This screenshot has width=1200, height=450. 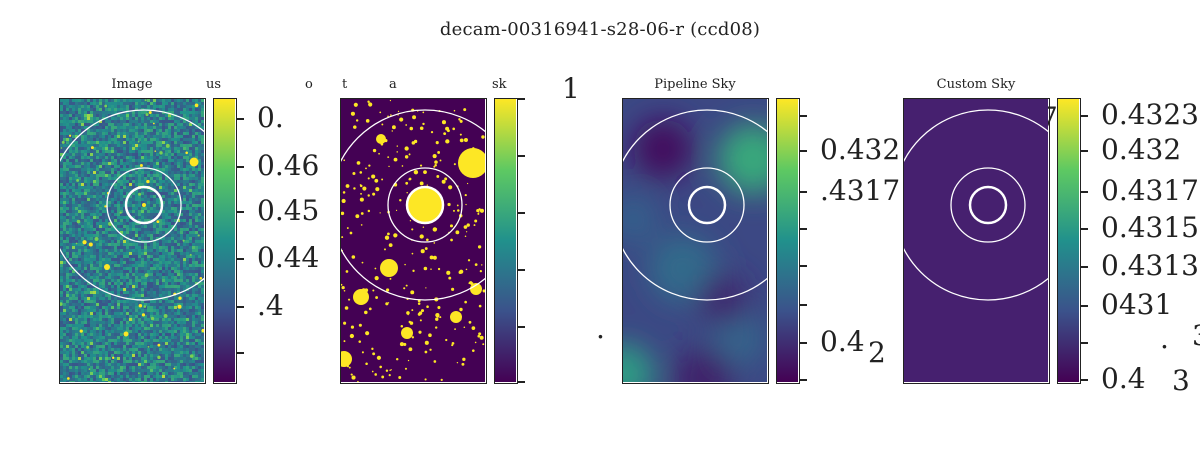 What do you see at coordinates (381, 139) in the screenshot?
I see `masked-source` at bounding box center [381, 139].